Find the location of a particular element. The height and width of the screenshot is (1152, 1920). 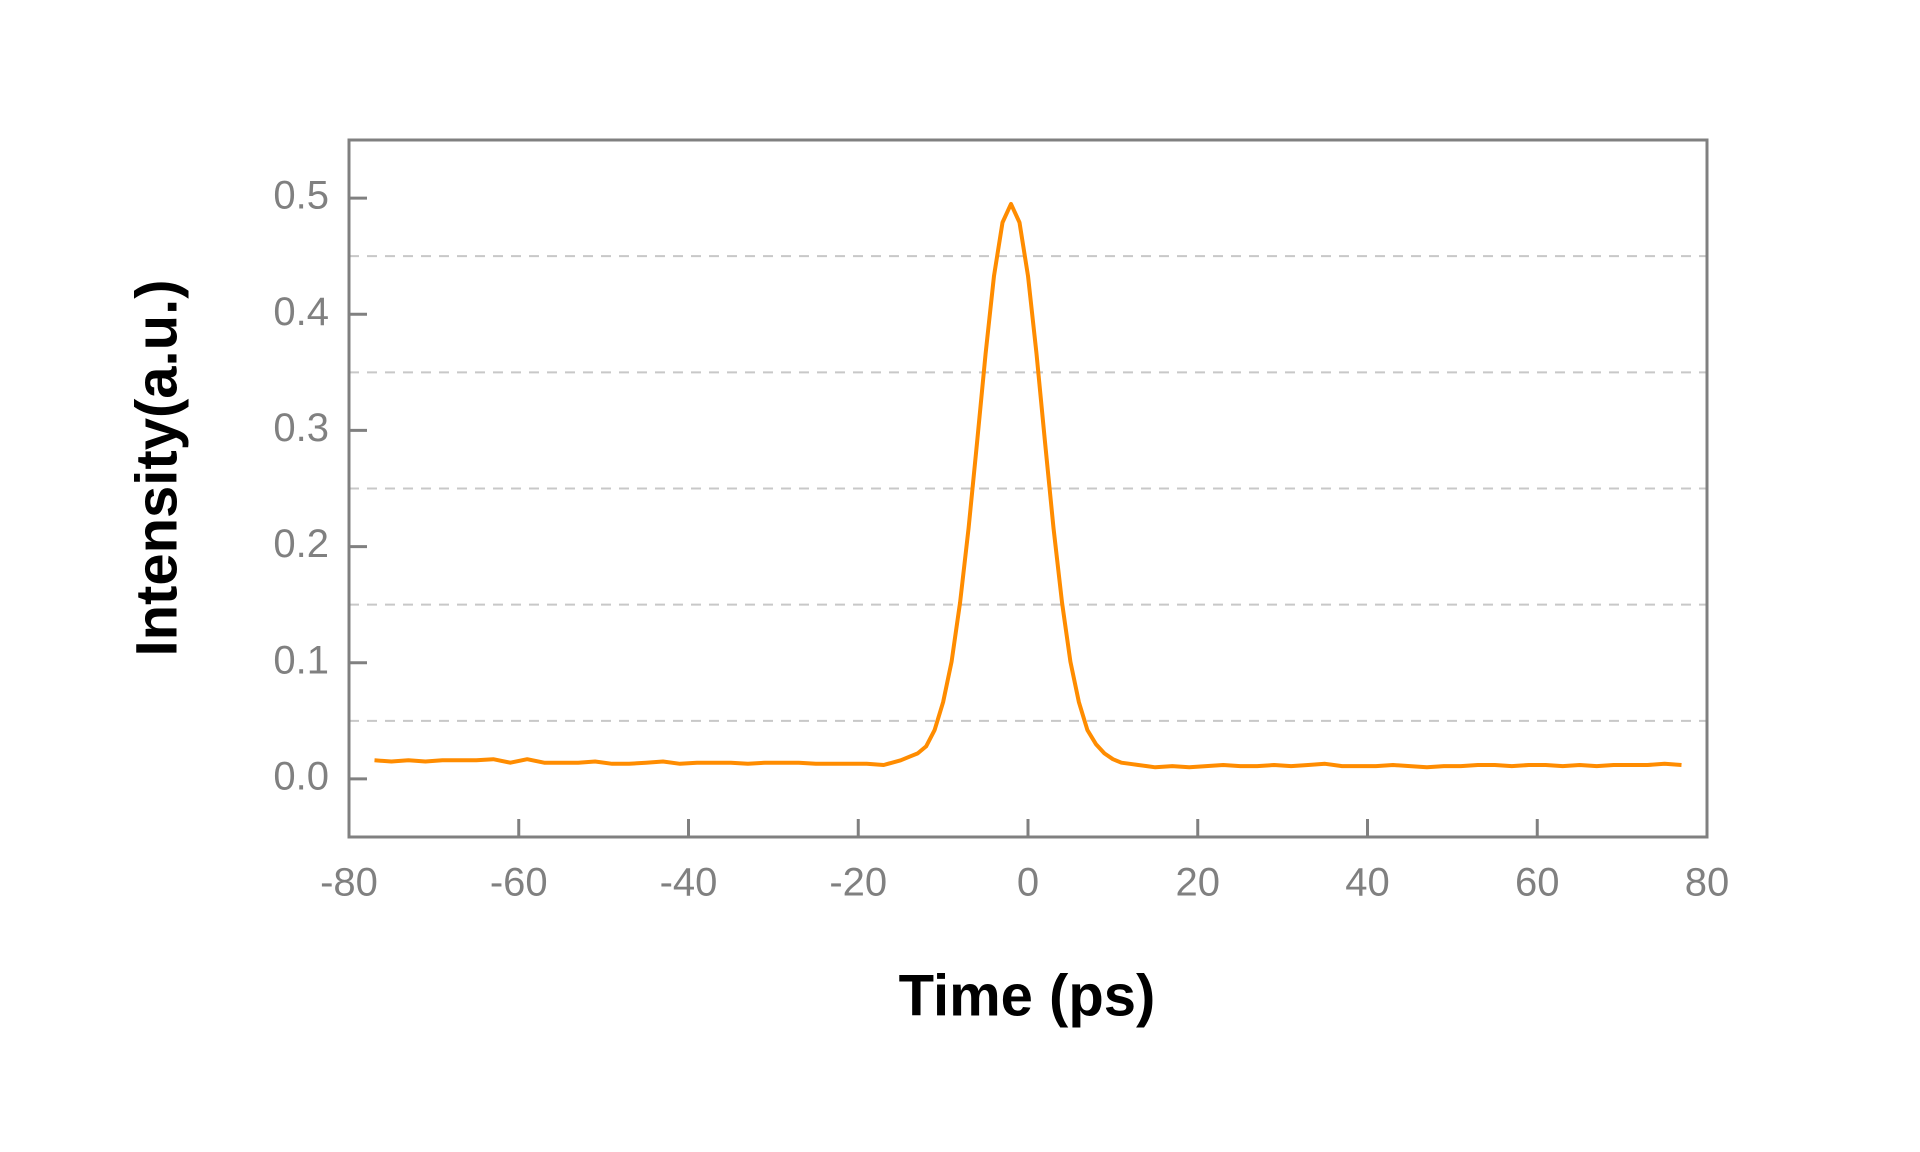

x-tick-label: -80 is located at coordinates (349, 883).